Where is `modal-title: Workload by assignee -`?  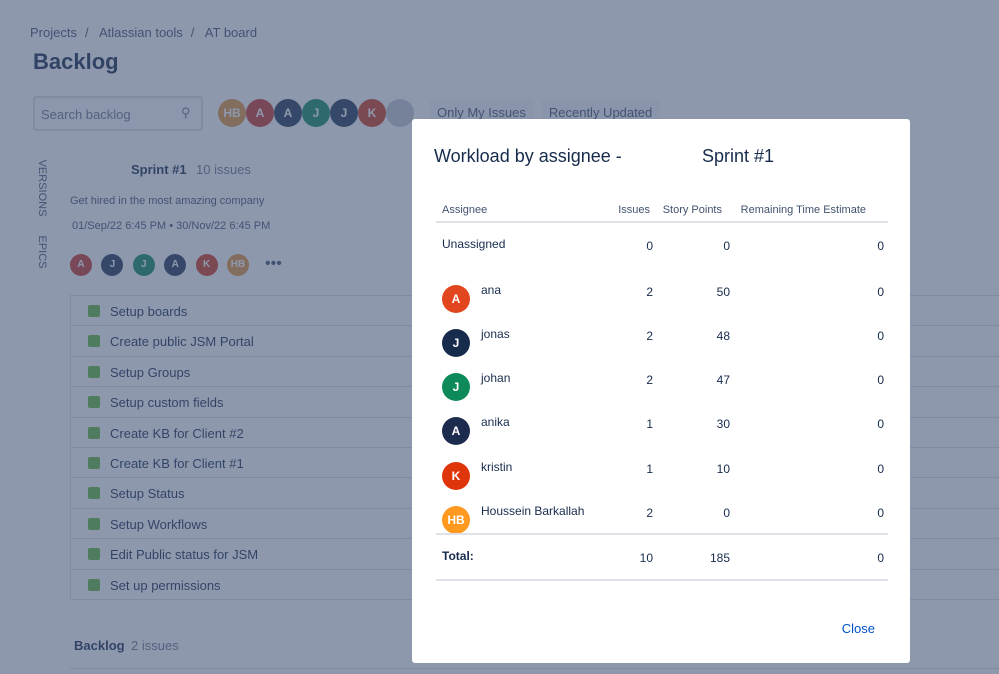
modal-title: Workload by assignee - is located at coordinates (528, 156).